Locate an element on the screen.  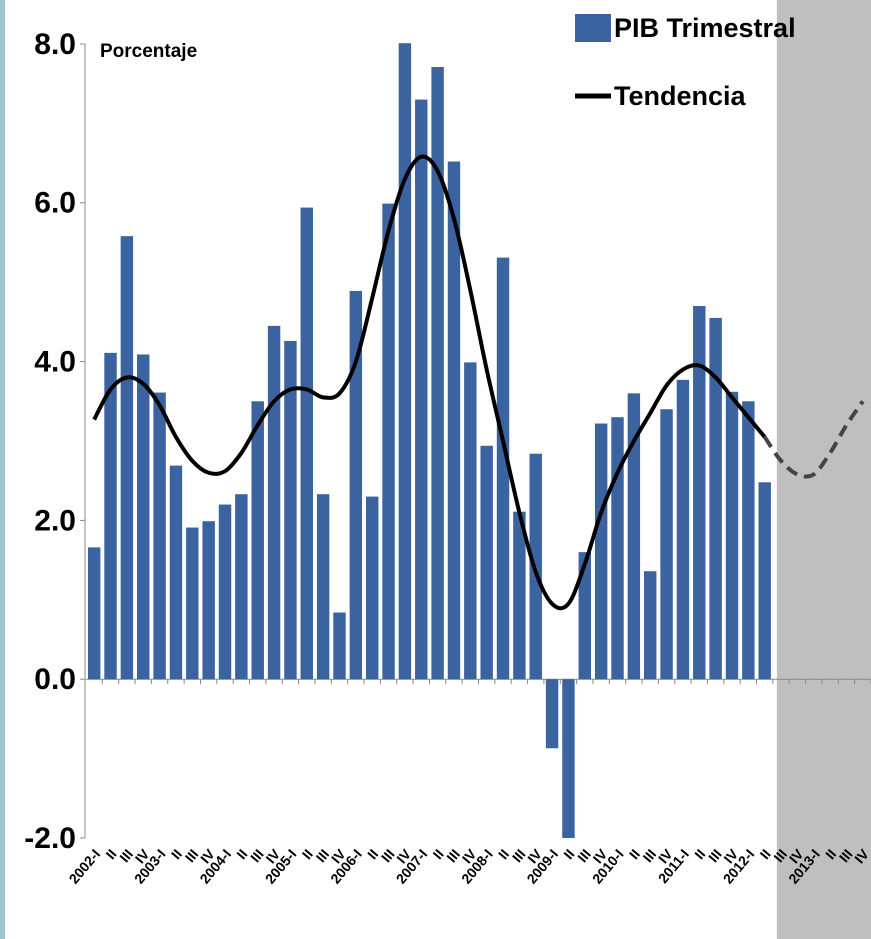
legend-label: Tendencia is located at coordinates (680, 96).